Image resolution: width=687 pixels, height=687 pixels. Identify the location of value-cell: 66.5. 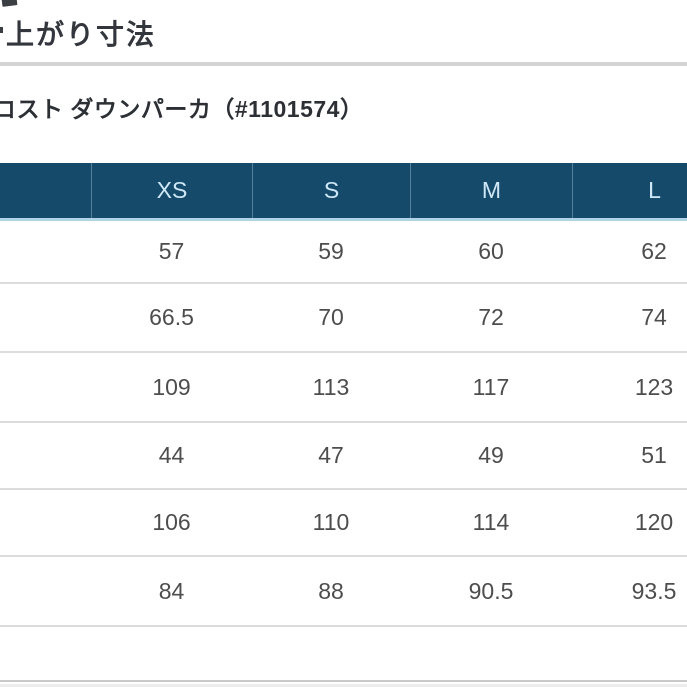
(171, 317).